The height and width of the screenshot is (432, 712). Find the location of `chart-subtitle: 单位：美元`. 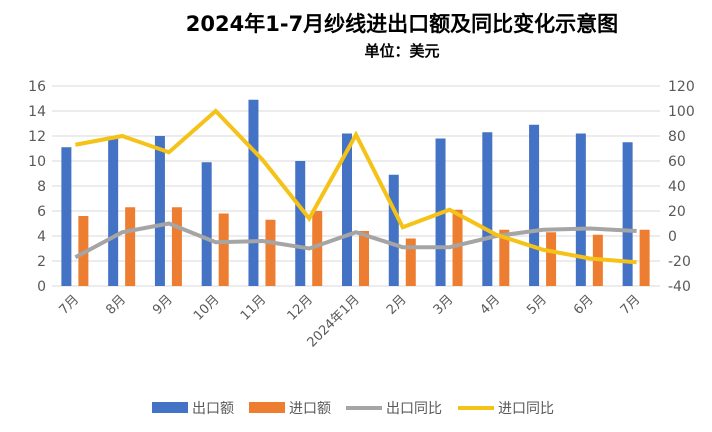

chart-subtitle: 单位：美元 is located at coordinates (402, 51).